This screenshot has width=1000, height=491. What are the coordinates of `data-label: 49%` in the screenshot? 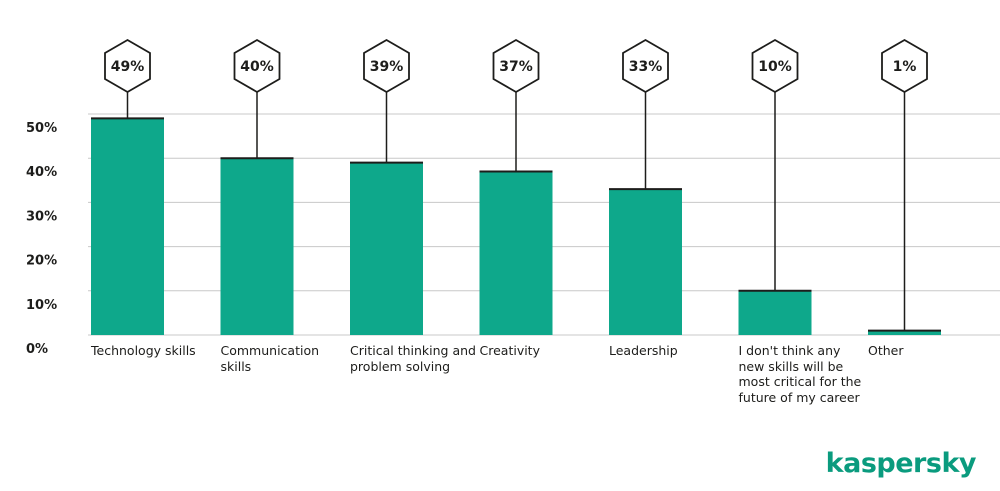 It's located at (128, 67).